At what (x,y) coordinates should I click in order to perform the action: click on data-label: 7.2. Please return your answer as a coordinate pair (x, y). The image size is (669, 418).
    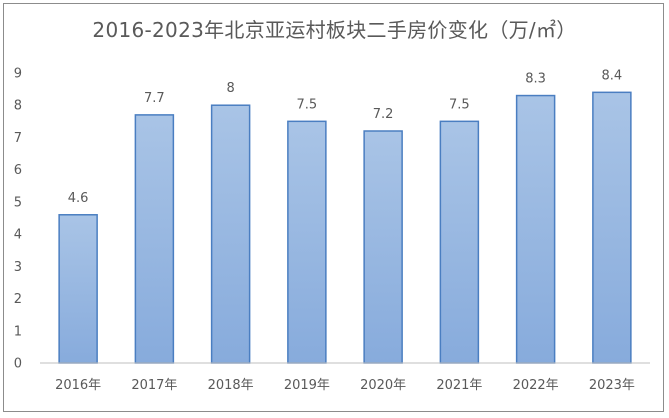
    Looking at the image, I should click on (383, 114).